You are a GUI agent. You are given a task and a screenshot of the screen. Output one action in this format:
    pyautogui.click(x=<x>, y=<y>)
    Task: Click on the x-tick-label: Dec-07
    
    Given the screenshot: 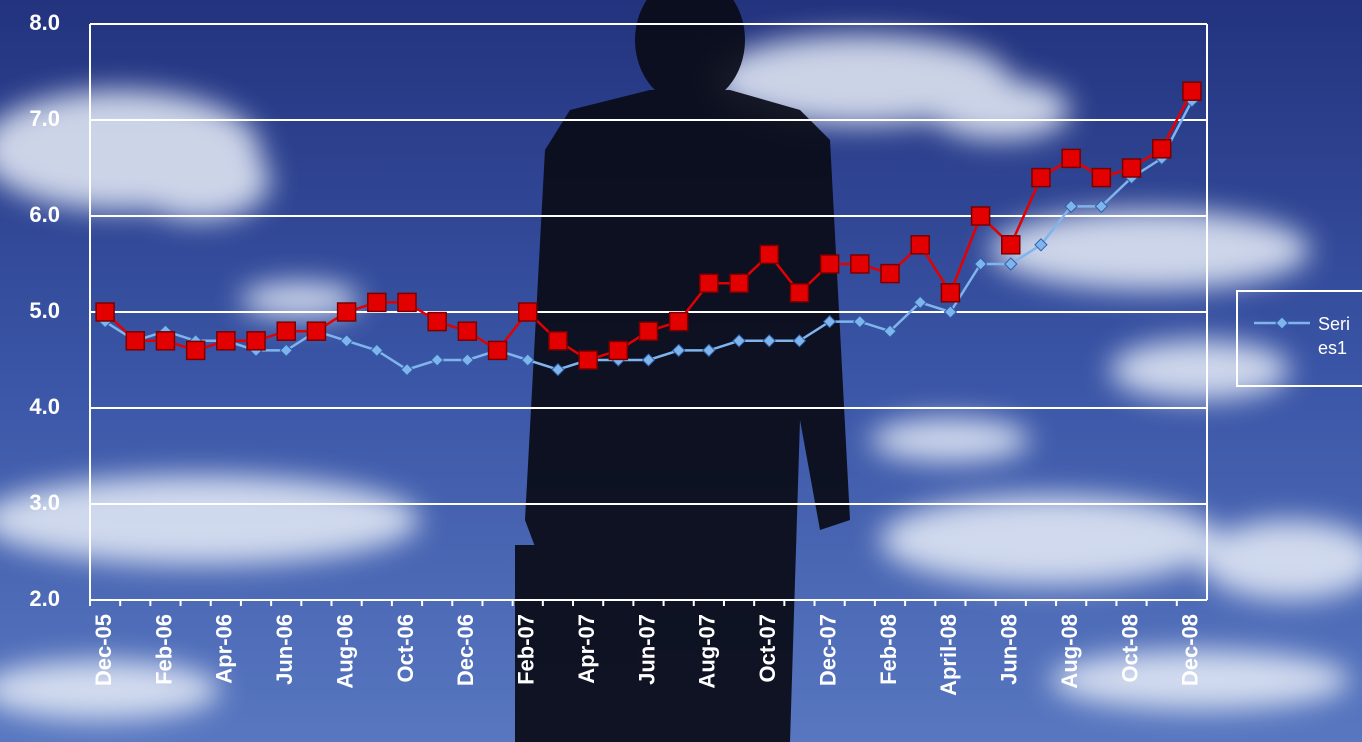 What is the action you would take?
    pyautogui.click(x=827, y=650)
    